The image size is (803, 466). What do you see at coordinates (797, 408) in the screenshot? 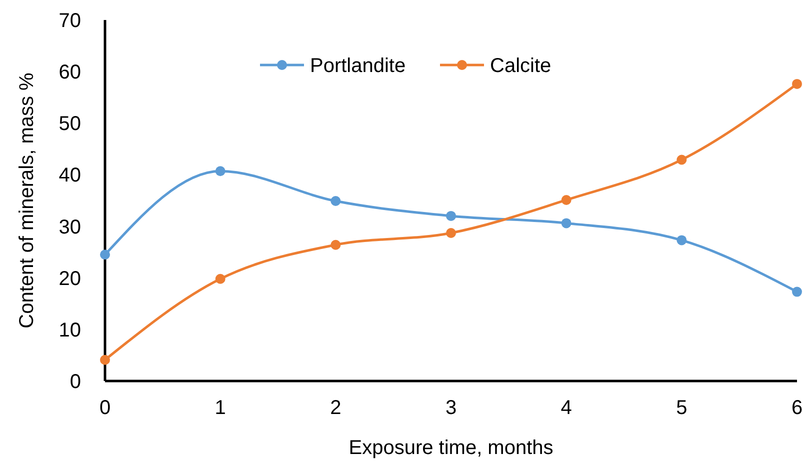
I see `x-tick-label: 6` at bounding box center [797, 408].